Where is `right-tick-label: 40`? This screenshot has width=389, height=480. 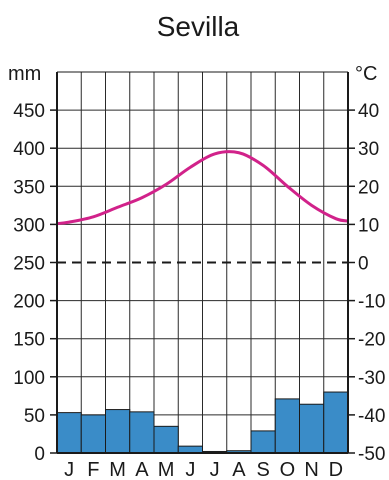
right-tick-label: 40 is located at coordinates (368, 111).